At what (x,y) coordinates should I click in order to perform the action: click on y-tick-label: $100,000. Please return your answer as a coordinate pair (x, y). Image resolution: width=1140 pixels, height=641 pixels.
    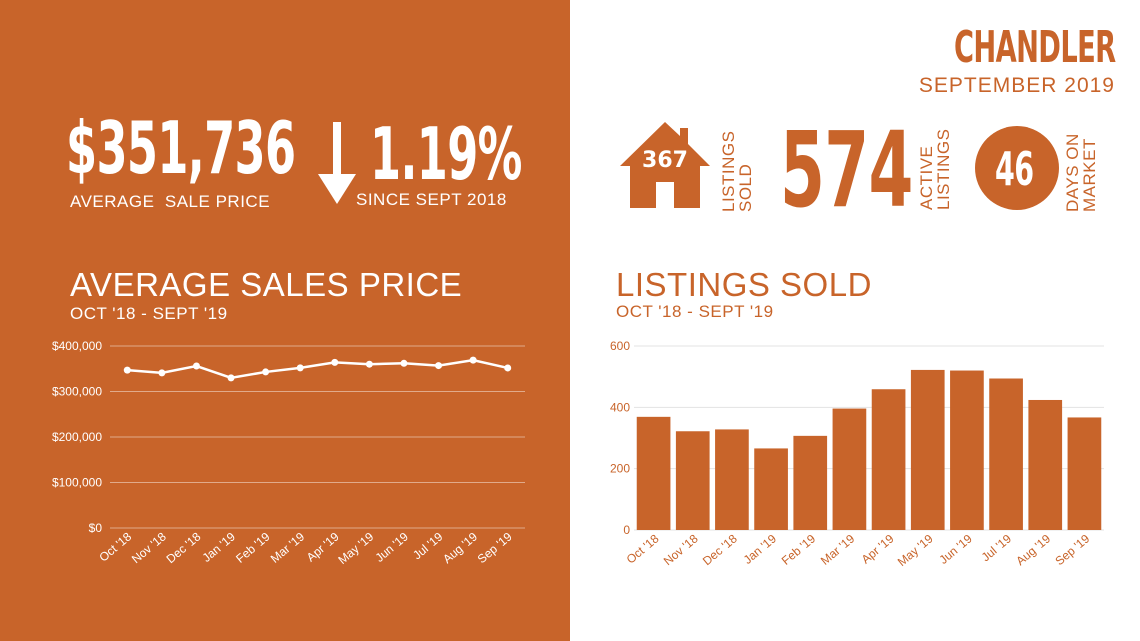
    Looking at the image, I should click on (77, 483).